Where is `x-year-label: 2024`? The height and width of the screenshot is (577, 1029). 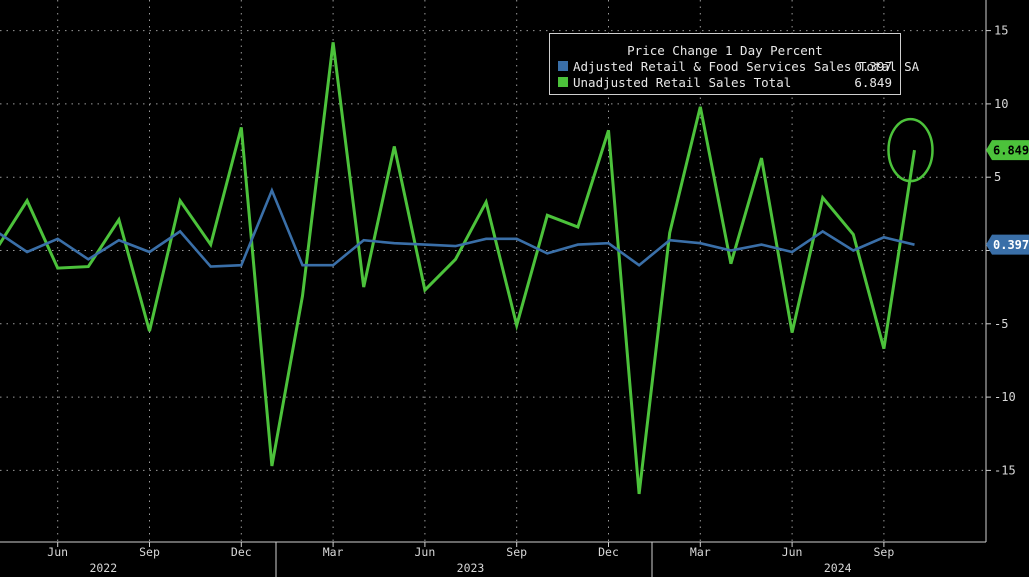
x-year-label: 2024 is located at coordinates (838, 568).